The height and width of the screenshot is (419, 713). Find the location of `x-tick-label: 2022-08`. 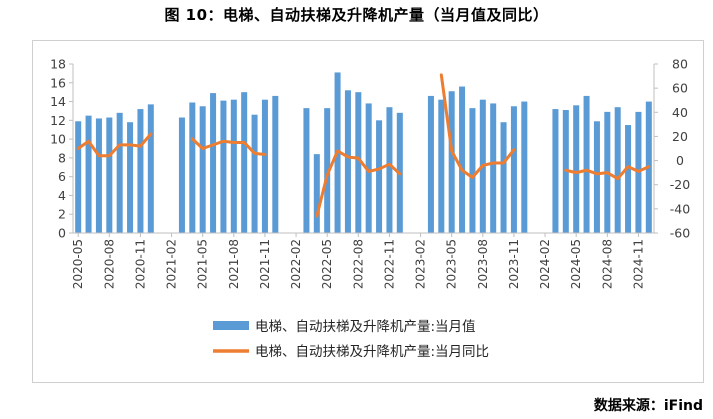

x-tick-label: 2022-08 is located at coordinates (358, 264).